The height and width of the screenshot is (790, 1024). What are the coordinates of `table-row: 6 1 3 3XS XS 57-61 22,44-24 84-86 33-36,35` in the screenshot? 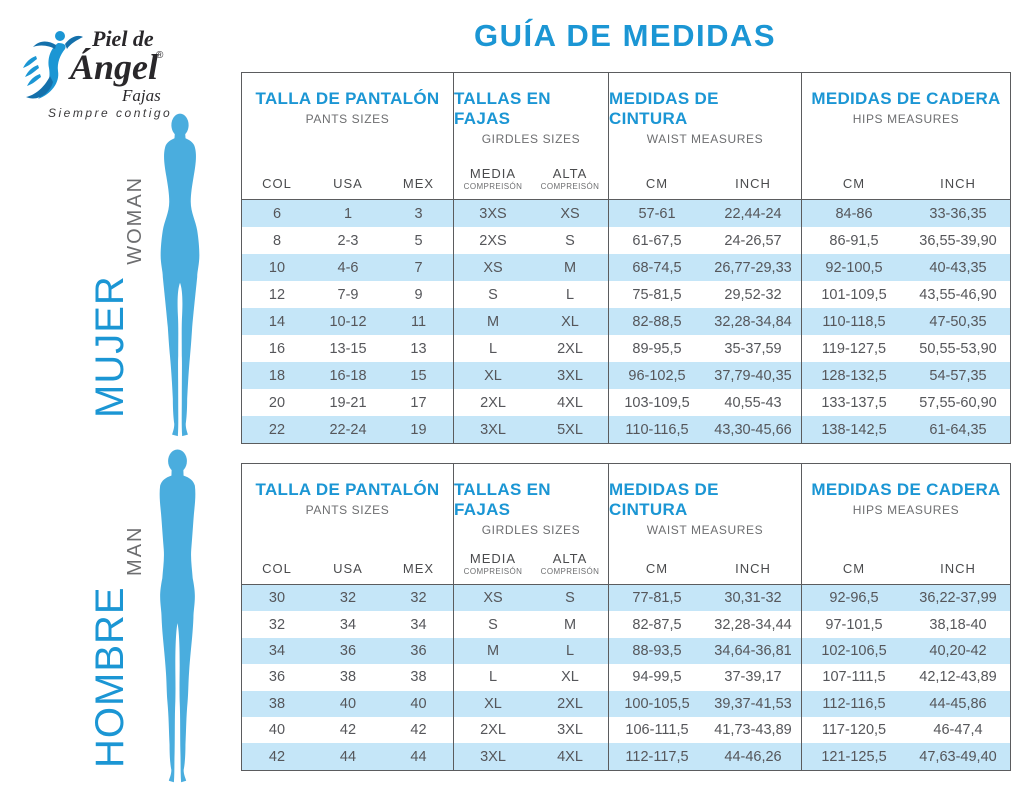 It's located at (626, 213).